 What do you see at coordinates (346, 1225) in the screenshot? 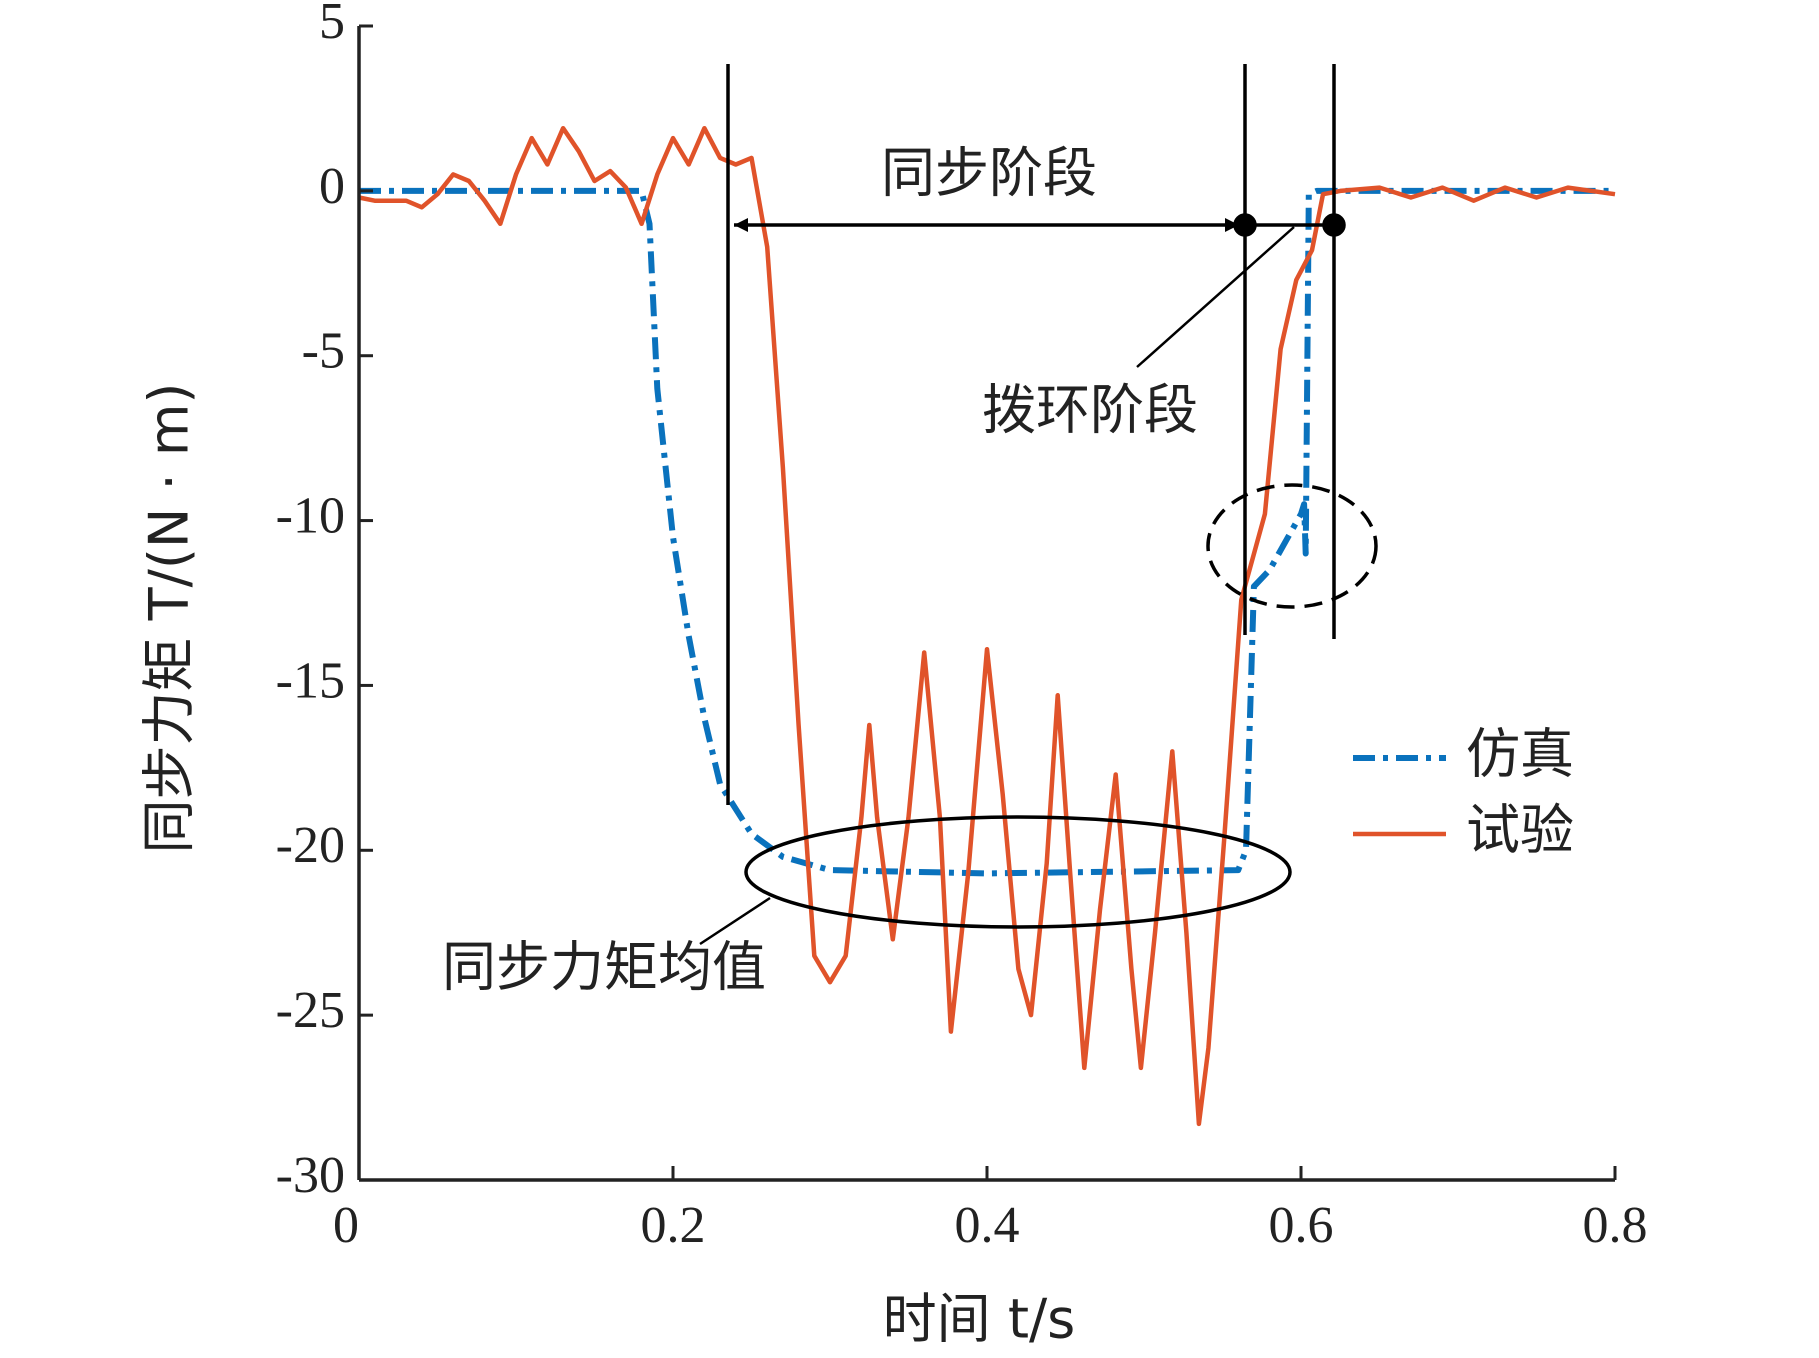
I see `x-tick-label: 0` at bounding box center [346, 1225].